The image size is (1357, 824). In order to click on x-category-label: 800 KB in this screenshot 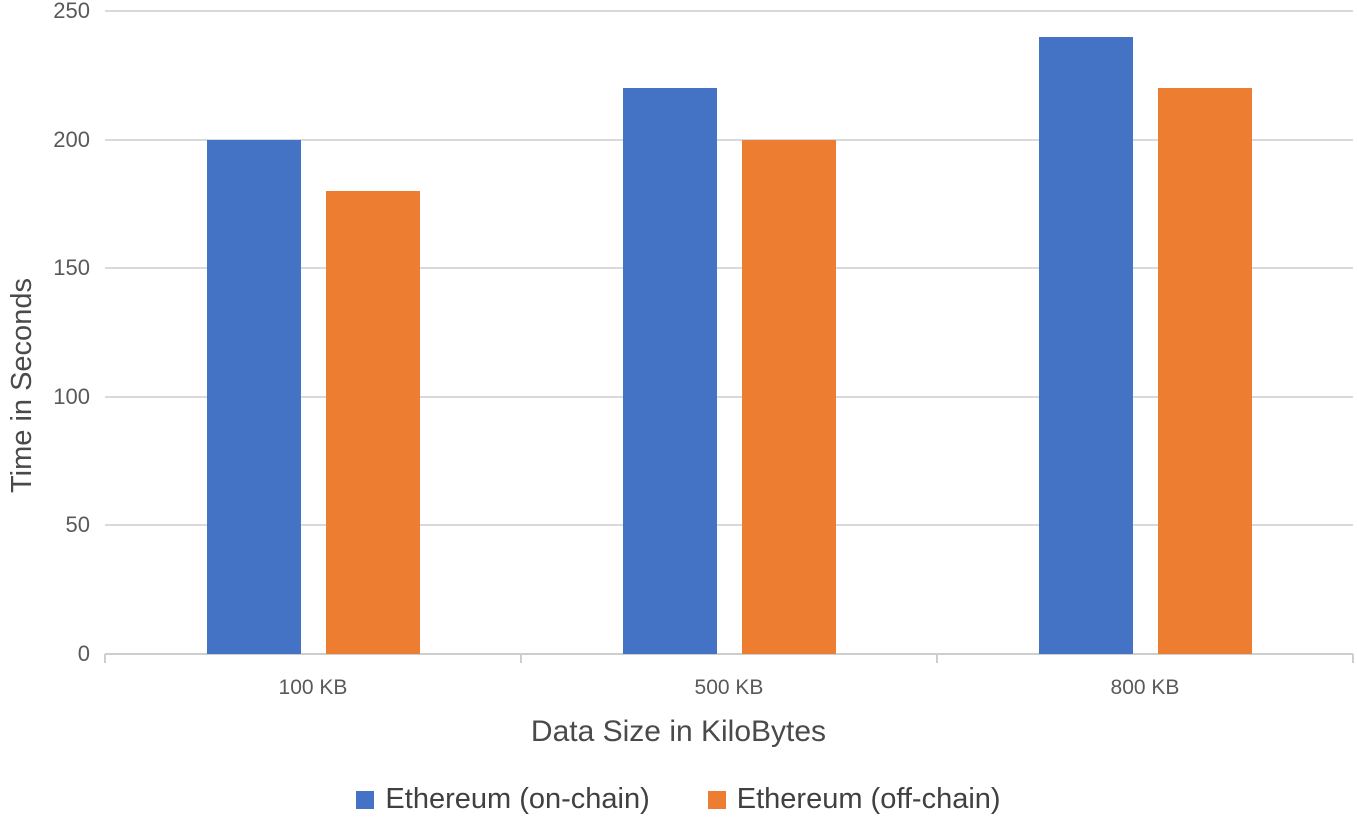, I will do `click(1145, 687)`.